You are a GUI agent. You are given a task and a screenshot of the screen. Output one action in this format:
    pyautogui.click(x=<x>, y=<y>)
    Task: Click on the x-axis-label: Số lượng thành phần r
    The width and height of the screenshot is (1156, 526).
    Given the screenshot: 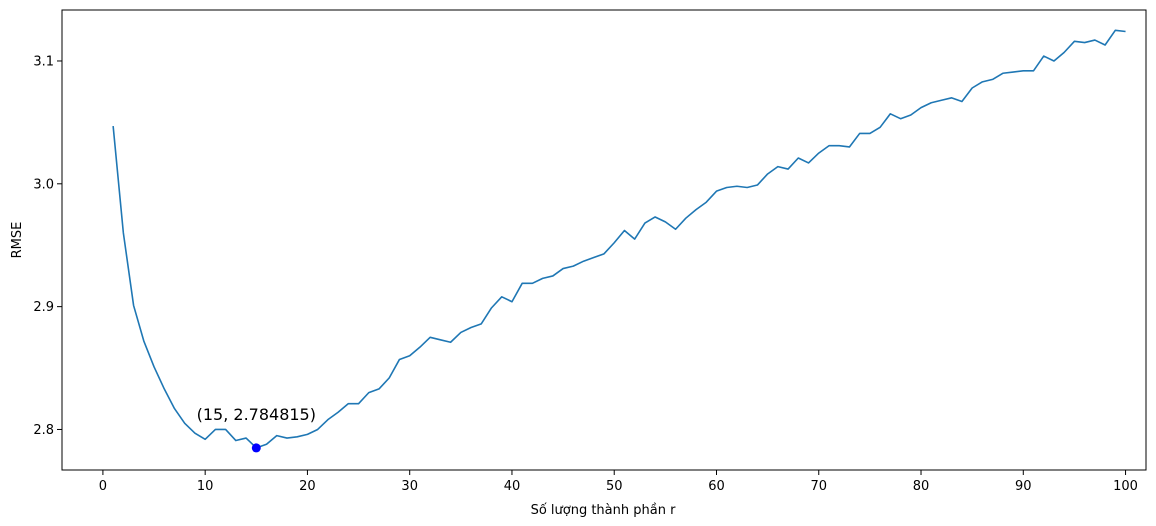 What is the action you would take?
    pyautogui.click(x=604, y=510)
    